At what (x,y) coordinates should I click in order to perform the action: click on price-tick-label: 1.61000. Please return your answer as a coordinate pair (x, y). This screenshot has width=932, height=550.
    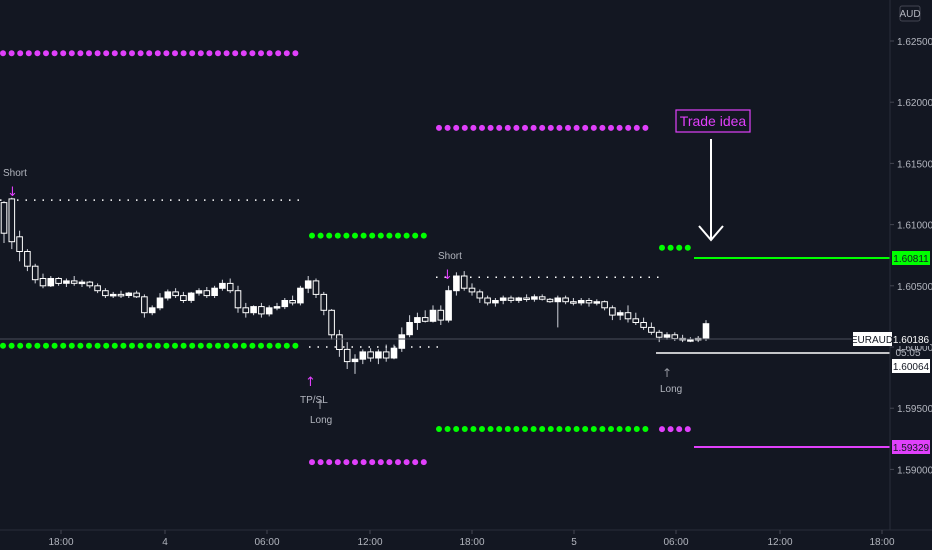
    Looking at the image, I should click on (914, 226).